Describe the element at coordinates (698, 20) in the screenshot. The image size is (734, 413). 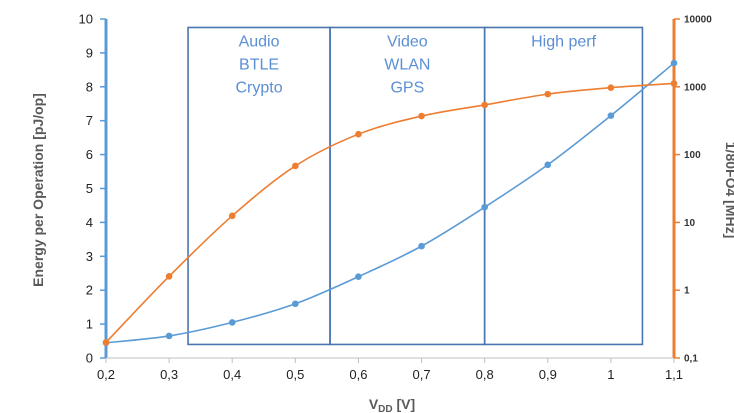
I see `right-tick-label: 10000` at that location.